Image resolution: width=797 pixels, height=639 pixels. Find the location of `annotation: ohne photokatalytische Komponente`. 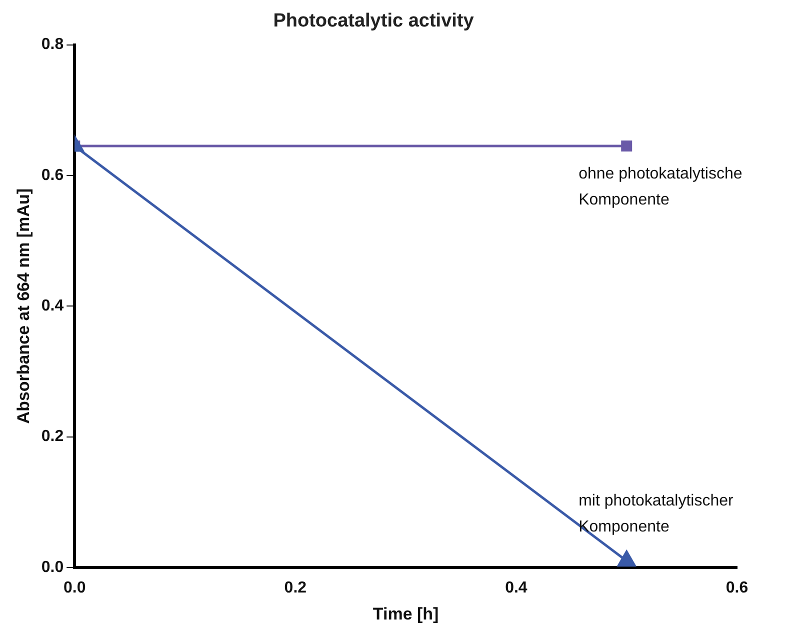

annotation: ohne photokatalytische Komponente is located at coordinates (660, 186).